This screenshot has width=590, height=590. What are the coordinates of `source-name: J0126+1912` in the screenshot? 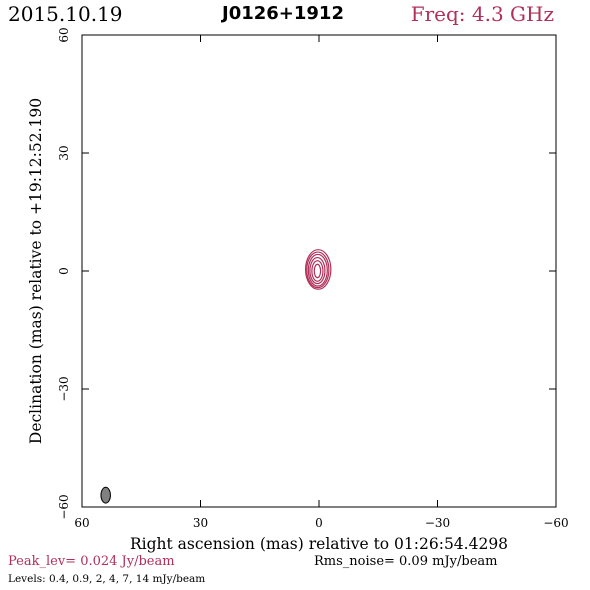 It's located at (283, 13).